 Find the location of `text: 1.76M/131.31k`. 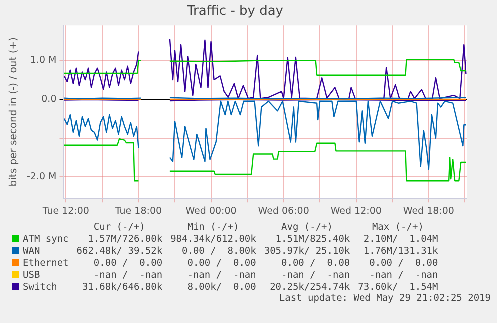

text: 1.76M/131.31k is located at coordinates (401, 252).